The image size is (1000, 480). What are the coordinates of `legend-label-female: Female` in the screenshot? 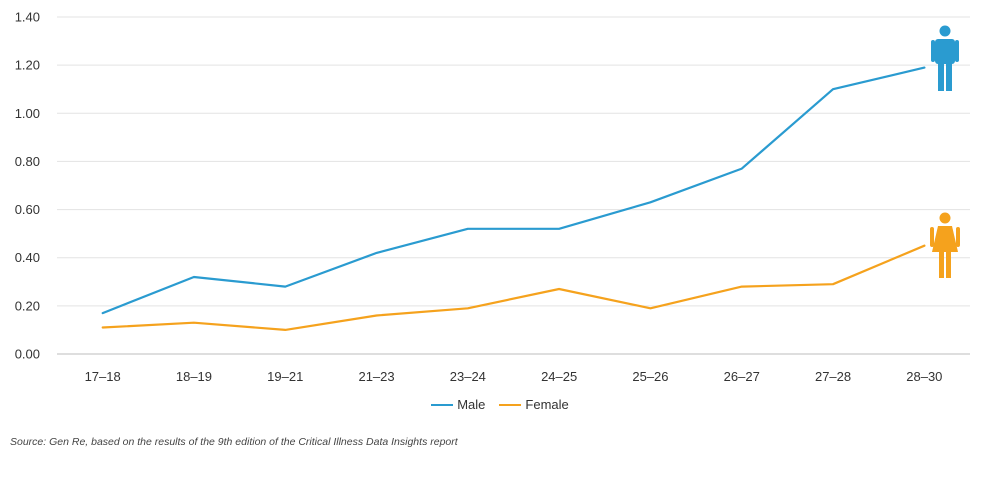 It's located at (547, 404).